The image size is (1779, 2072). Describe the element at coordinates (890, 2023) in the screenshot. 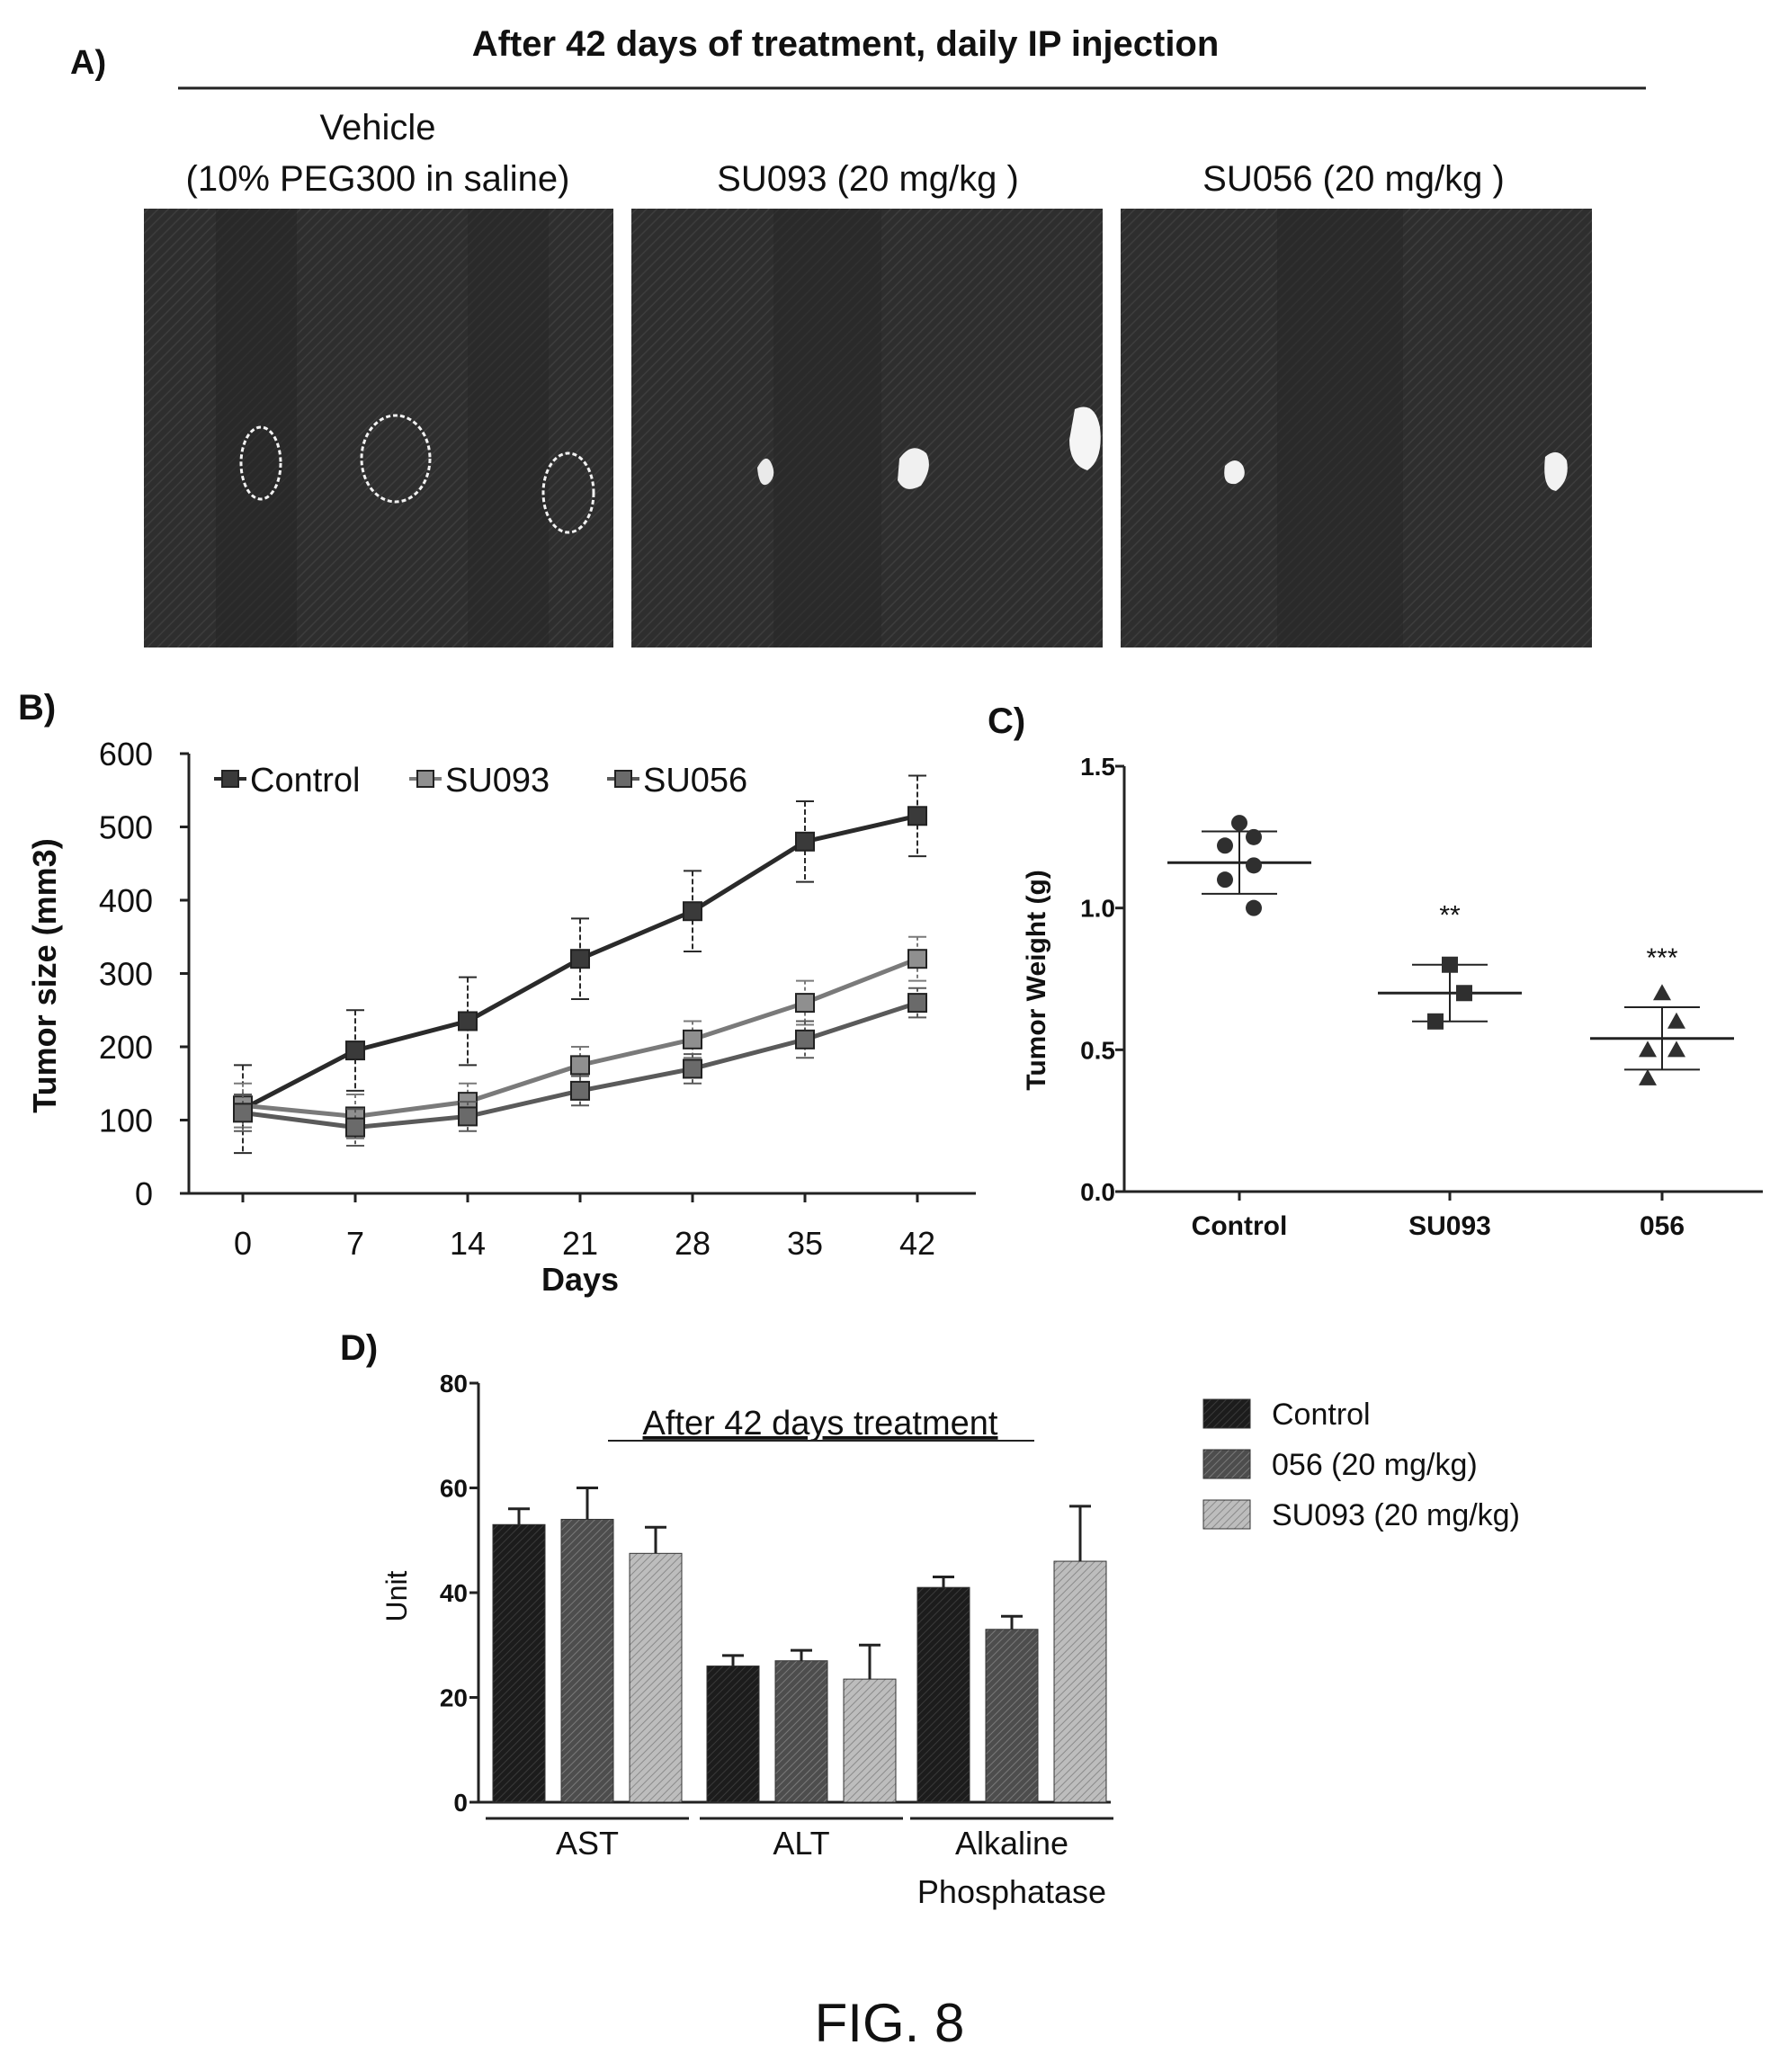

I see `figure-label: FIG. 8` at that location.